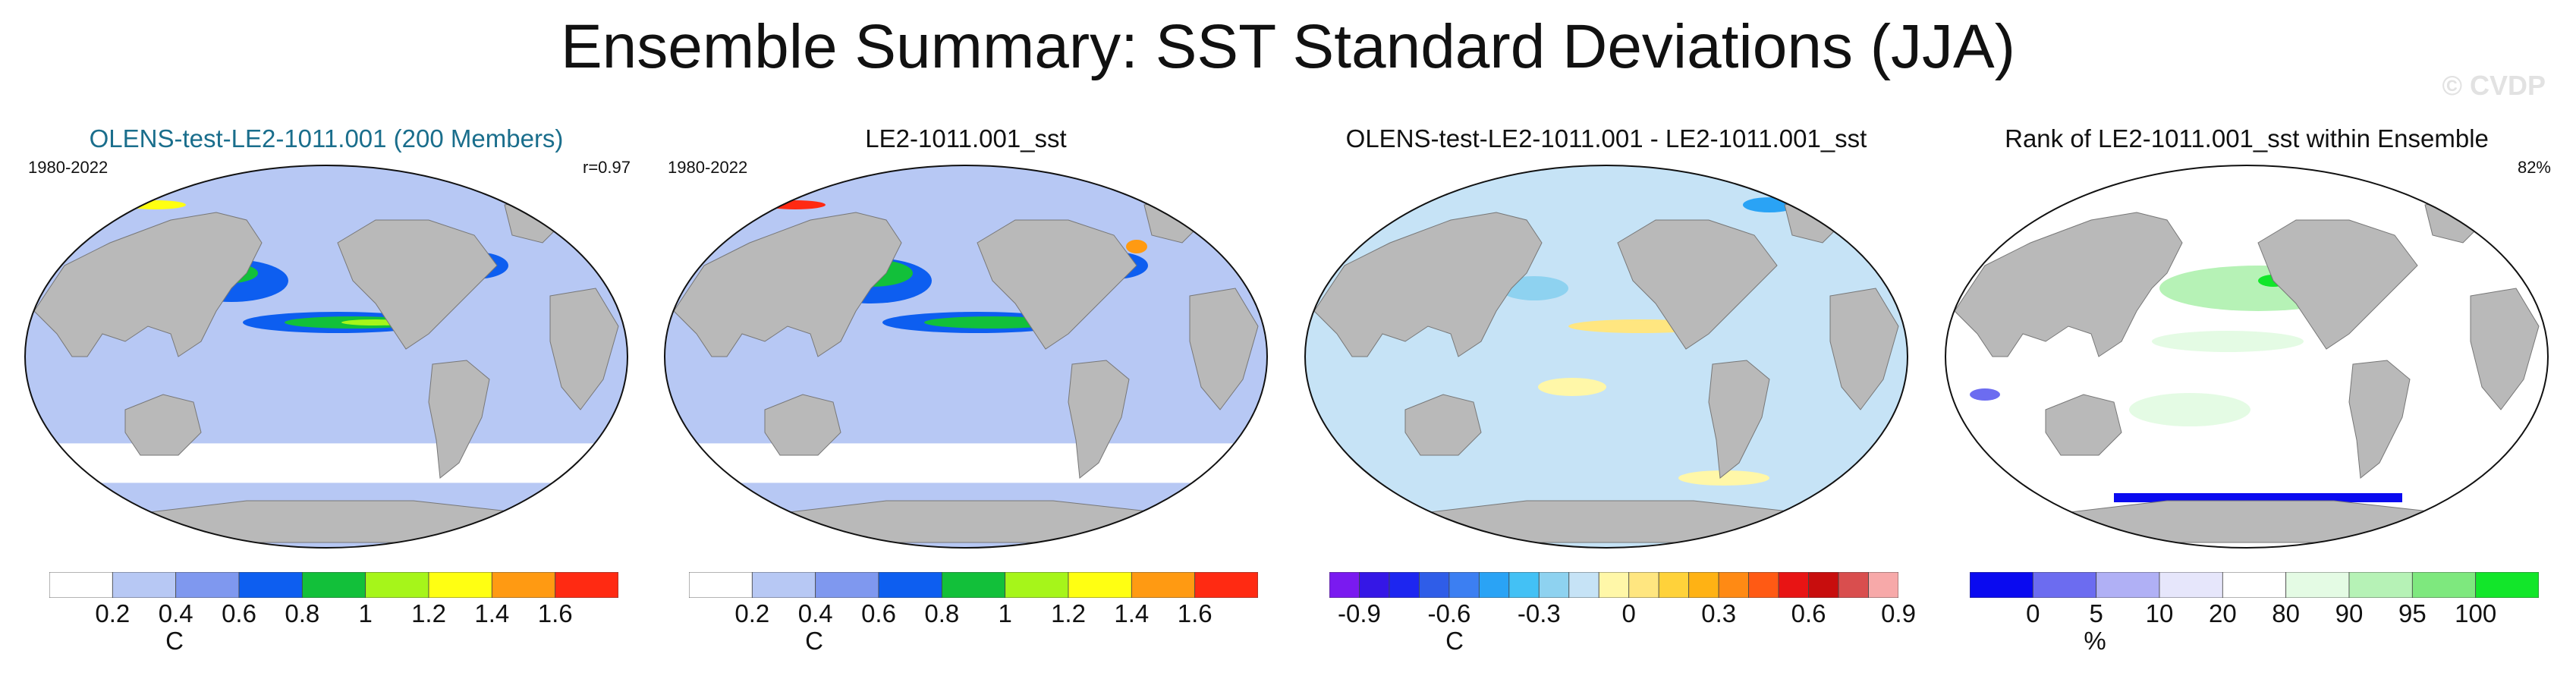 This screenshot has height=676, width=2576. Describe the element at coordinates (417, 284) in the screenshot. I see `north-america-land` at that location.